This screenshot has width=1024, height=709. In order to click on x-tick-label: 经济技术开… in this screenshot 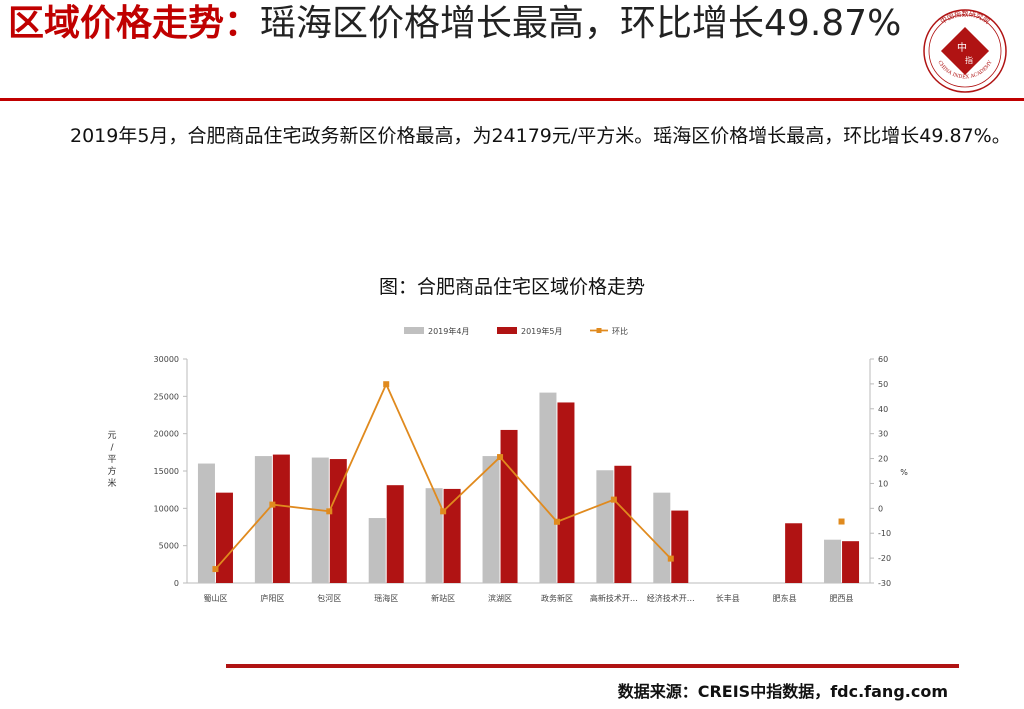, I will do `click(671, 598)`.